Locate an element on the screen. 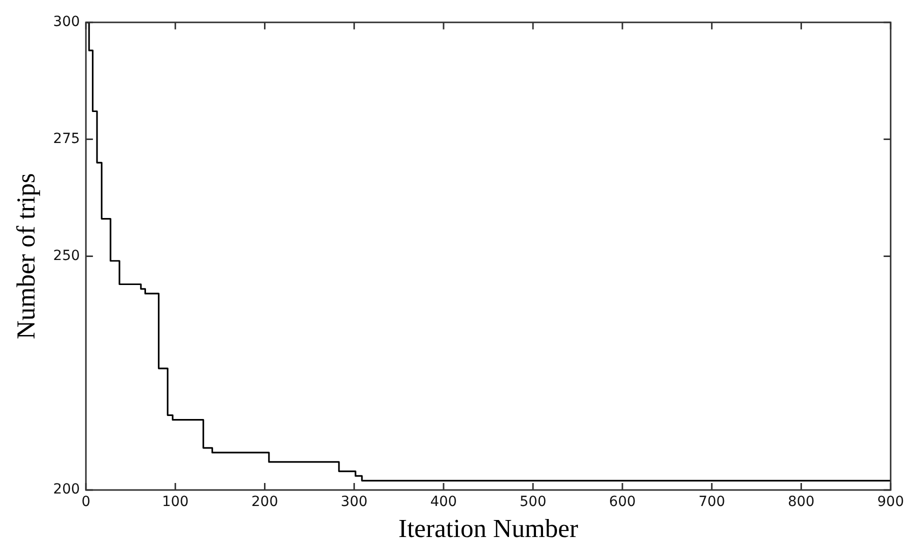  x-tick-label: 800 is located at coordinates (801, 502).